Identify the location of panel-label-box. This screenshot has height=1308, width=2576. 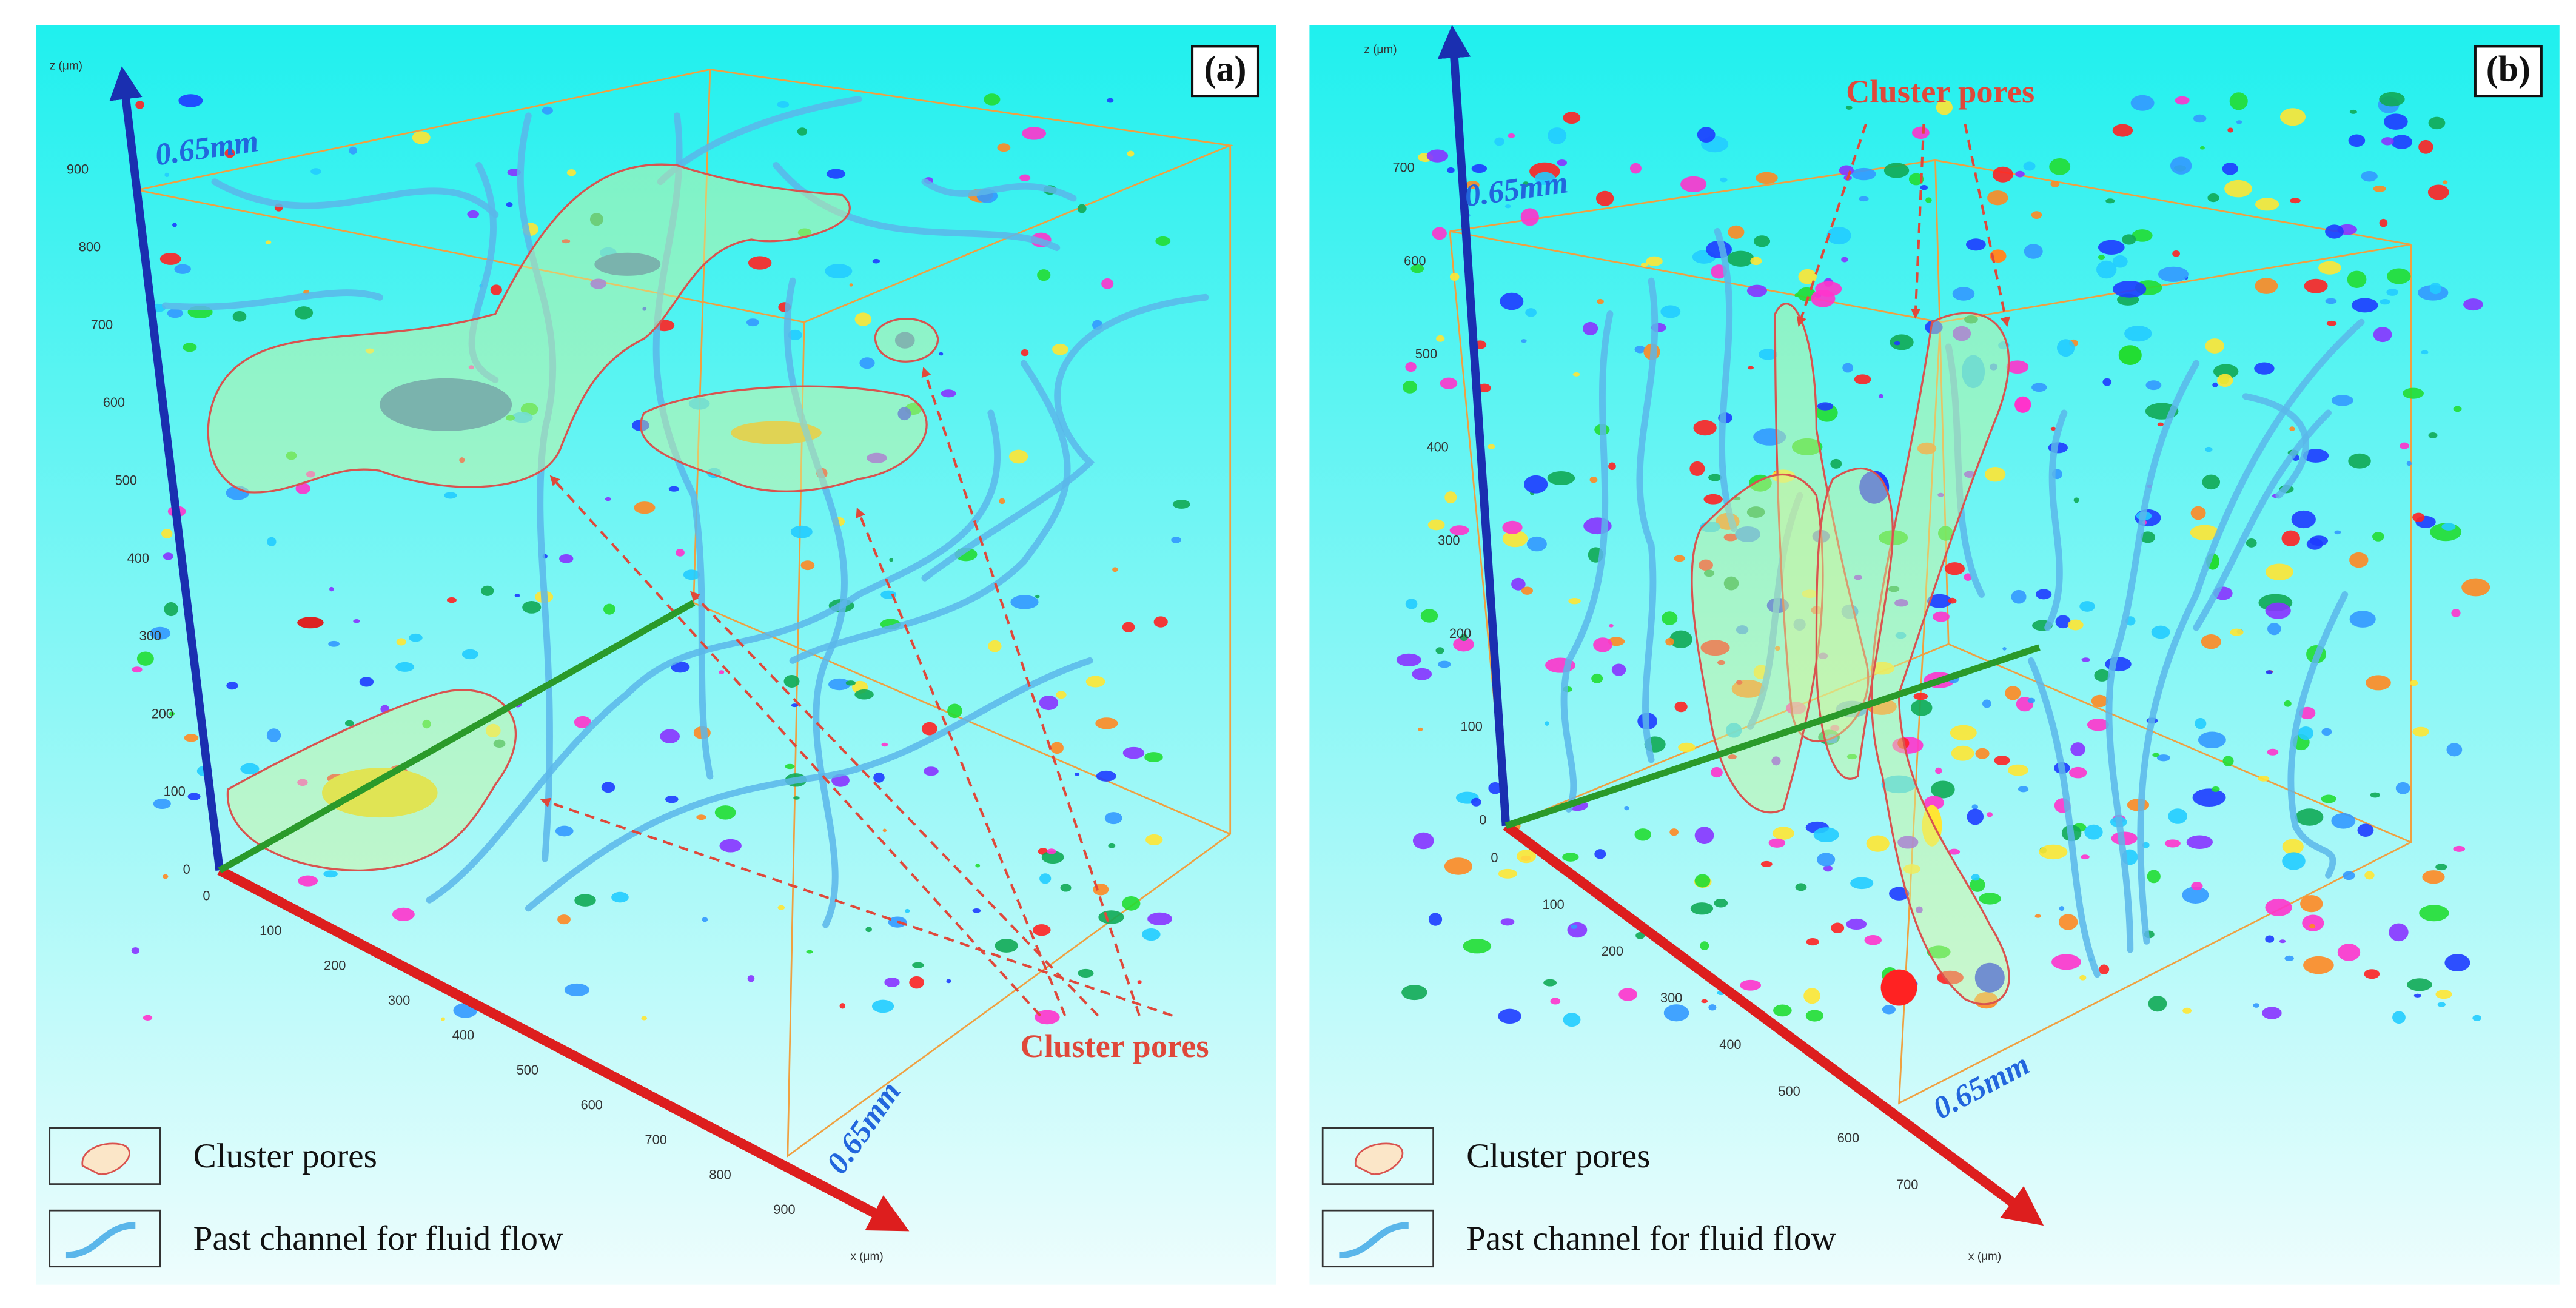
(1225, 71).